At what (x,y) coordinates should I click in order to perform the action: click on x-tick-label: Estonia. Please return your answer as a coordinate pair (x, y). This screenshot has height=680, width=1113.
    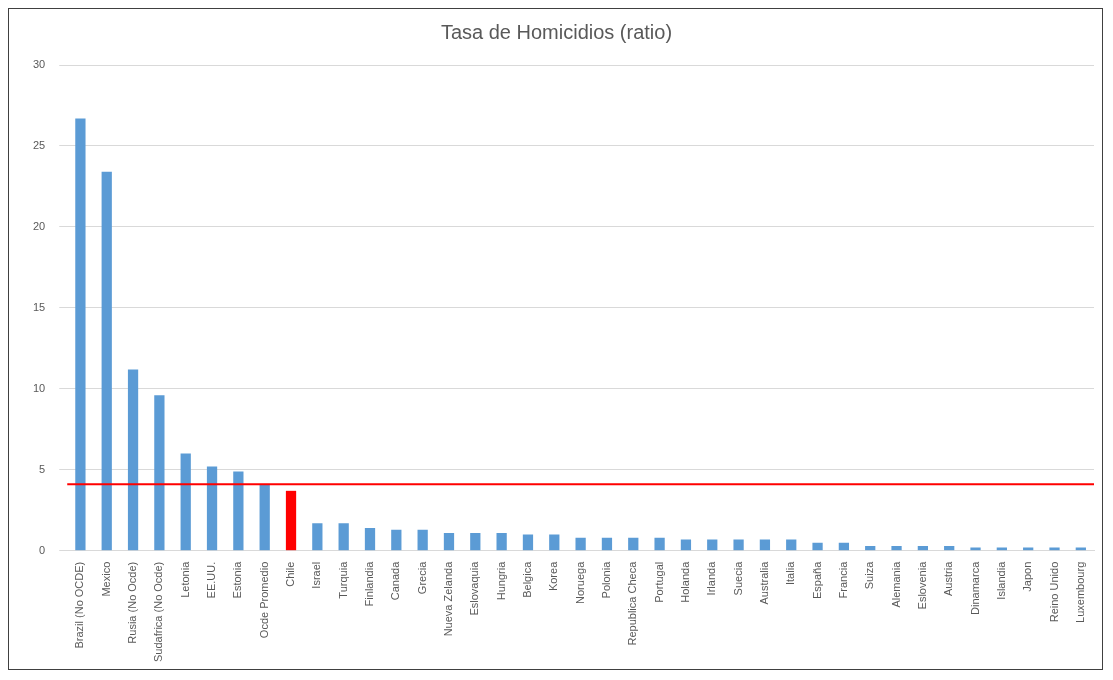
    Looking at the image, I should click on (237, 579).